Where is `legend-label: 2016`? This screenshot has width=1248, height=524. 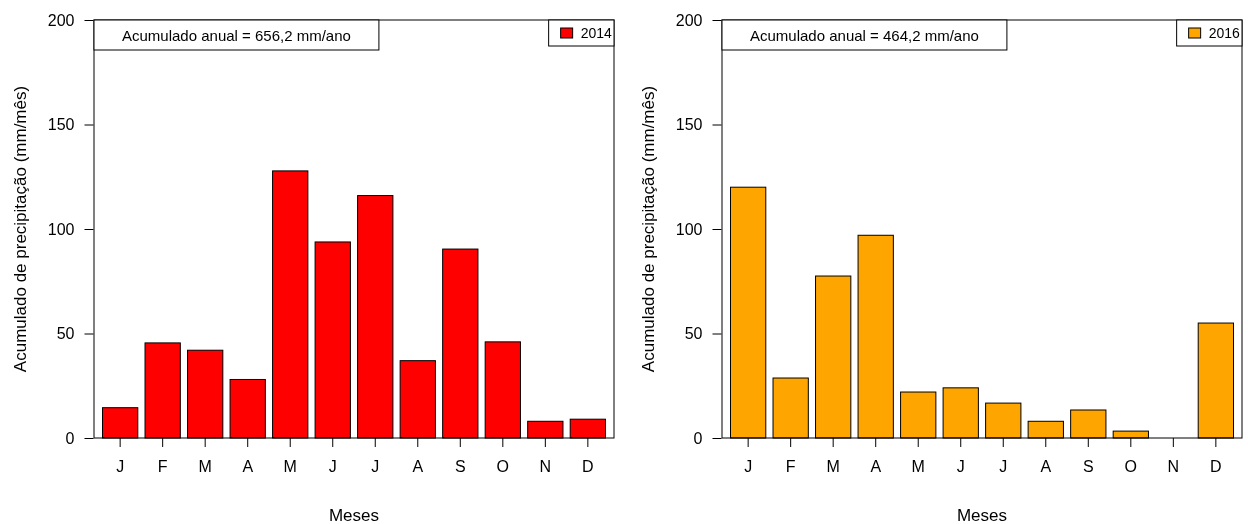 legend-label: 2016 is located at coordinates (1224, 33).